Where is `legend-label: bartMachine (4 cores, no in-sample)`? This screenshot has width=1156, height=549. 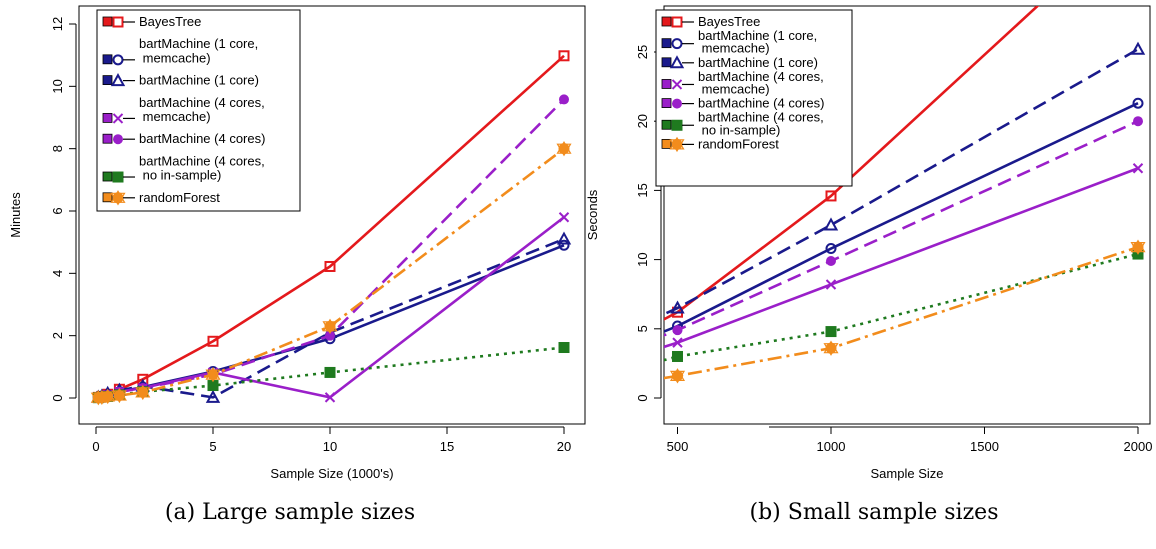 legend-label: bartMachine (4 cores, no in-sample) is located at coordinates (202, 167).